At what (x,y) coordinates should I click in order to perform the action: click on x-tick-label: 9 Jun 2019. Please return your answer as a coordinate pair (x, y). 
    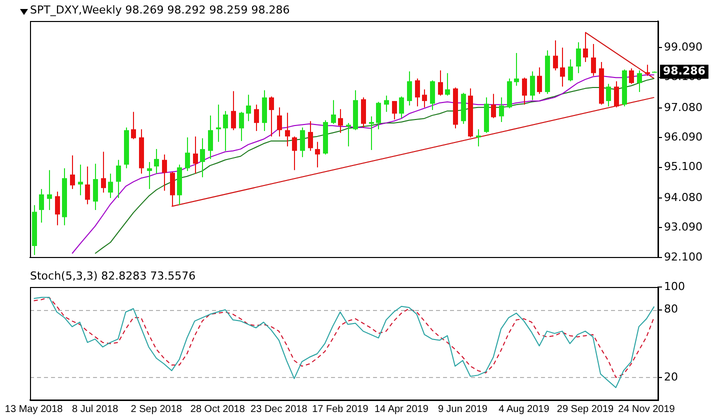
    Looking at the image, I should click on (463, 409).